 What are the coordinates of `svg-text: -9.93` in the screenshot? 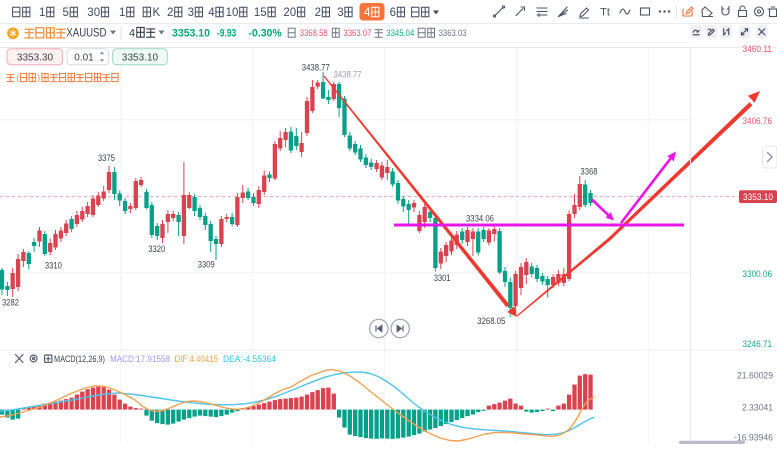 It's located at (226, 33).